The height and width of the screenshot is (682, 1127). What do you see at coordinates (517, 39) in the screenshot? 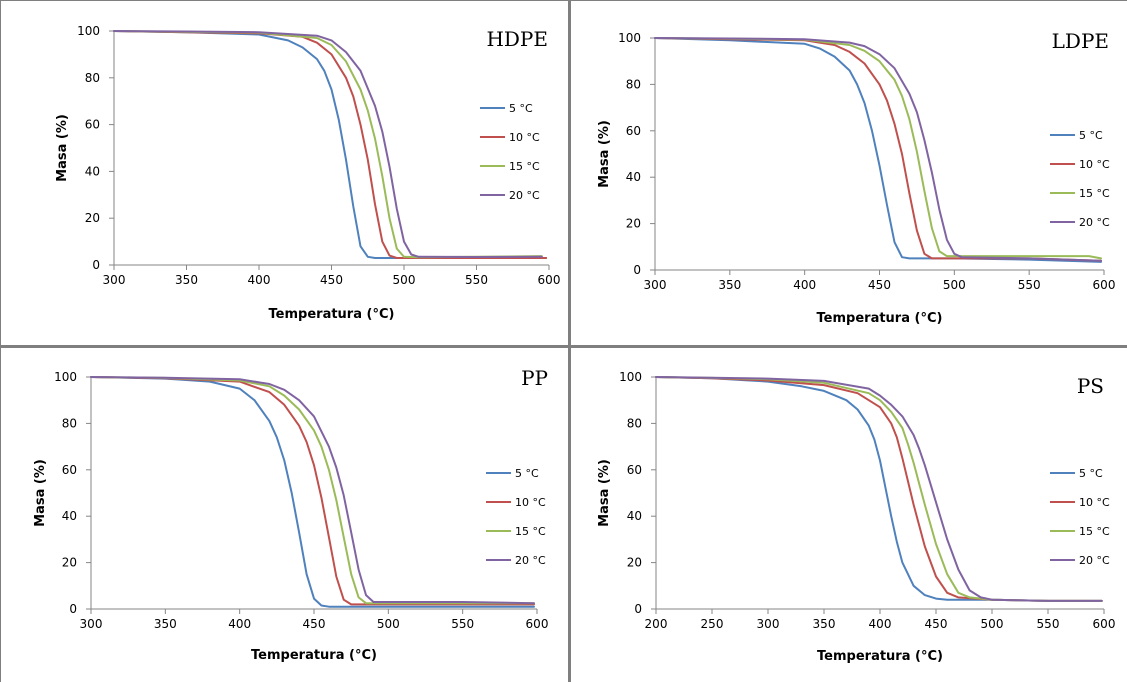
I see `panel-title: HDPE` at bounding box center [517, 39].